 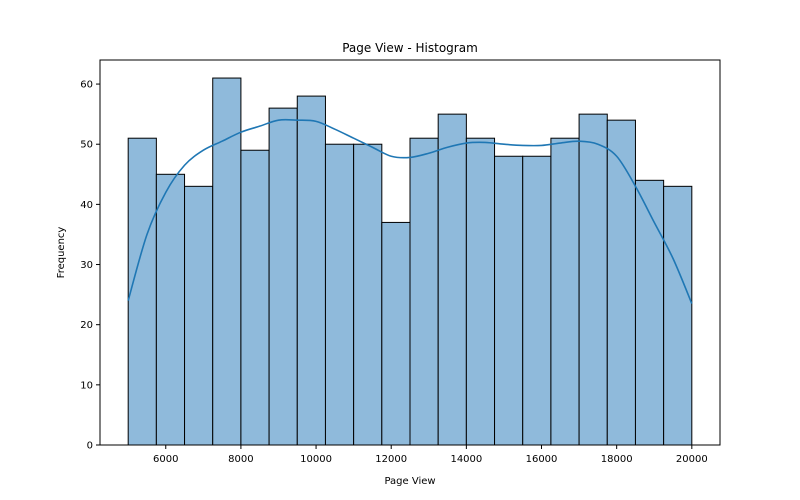 I want to click on chart-title: Page View - Histogram, so click(x=410, y=48).